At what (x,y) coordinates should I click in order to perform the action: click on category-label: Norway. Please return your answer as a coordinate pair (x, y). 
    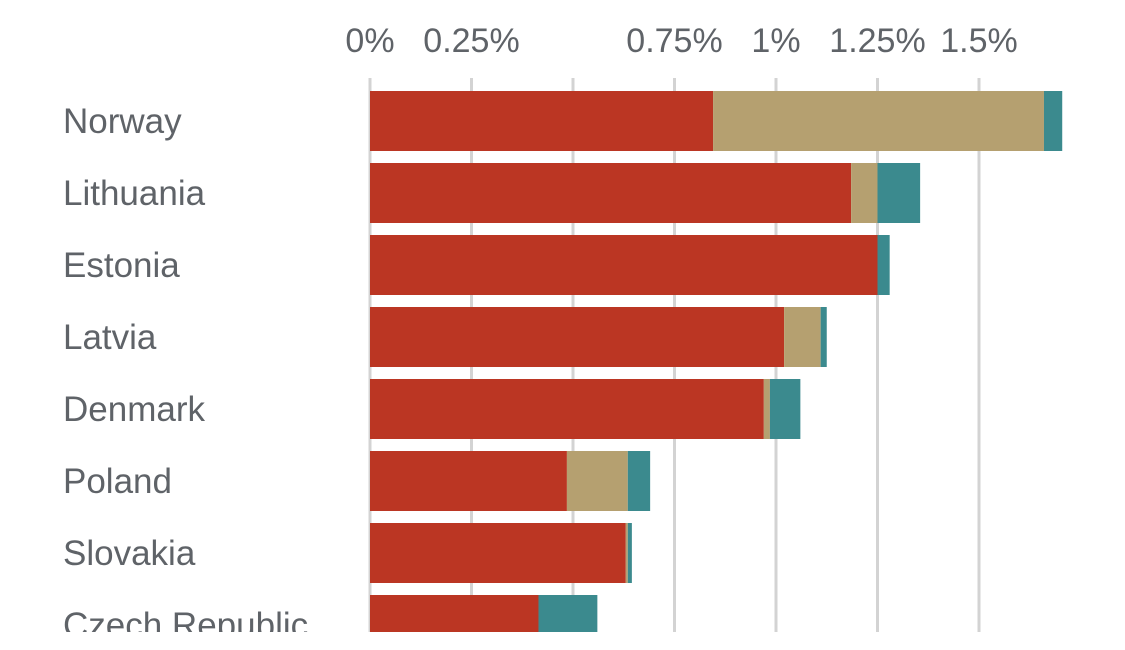
    Looking at the image, I should click on (122, 121).